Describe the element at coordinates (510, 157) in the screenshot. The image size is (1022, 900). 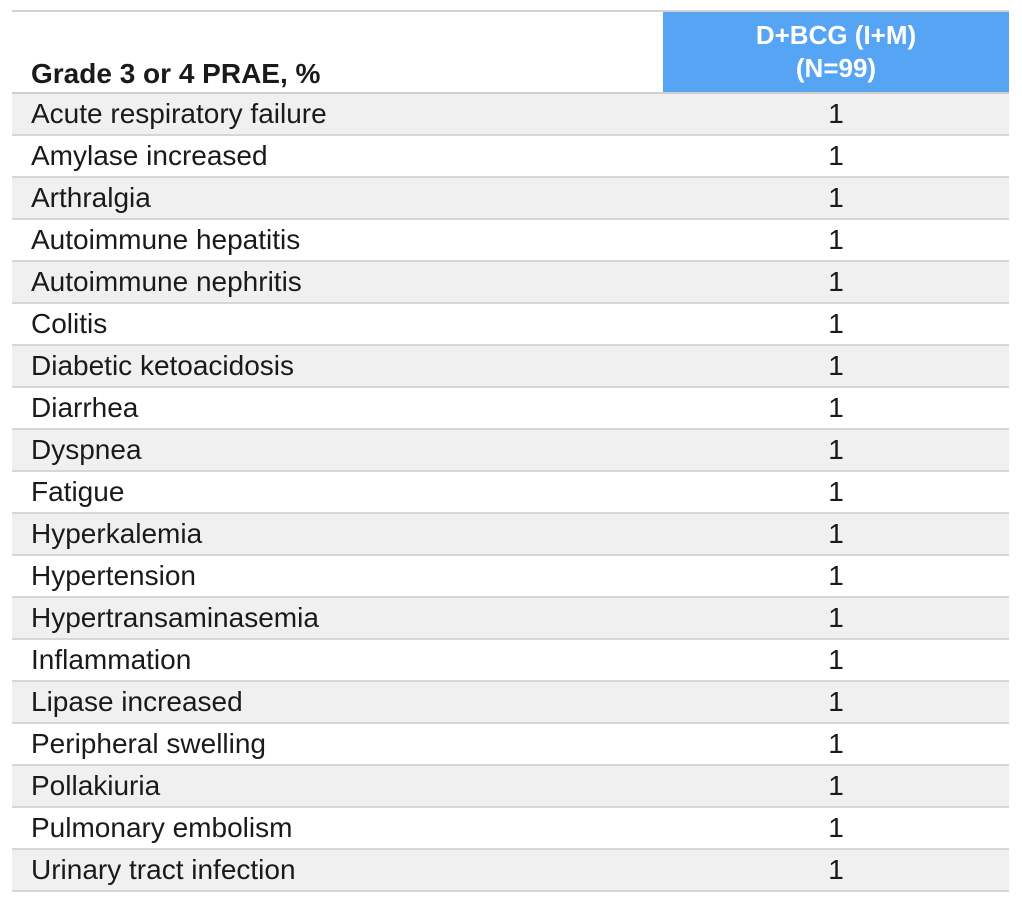
I see `table-row: Amylase increased 1` at that location.